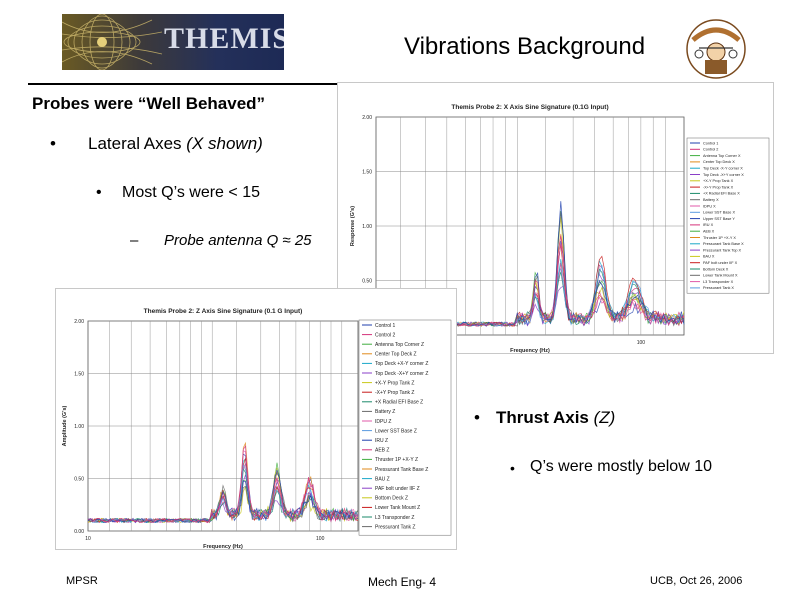 This screenshot has width=792, height=612. Describe the element at coordinates (79, 532) in the screenshot. I see `y-tick-label: 0.00` at that location.